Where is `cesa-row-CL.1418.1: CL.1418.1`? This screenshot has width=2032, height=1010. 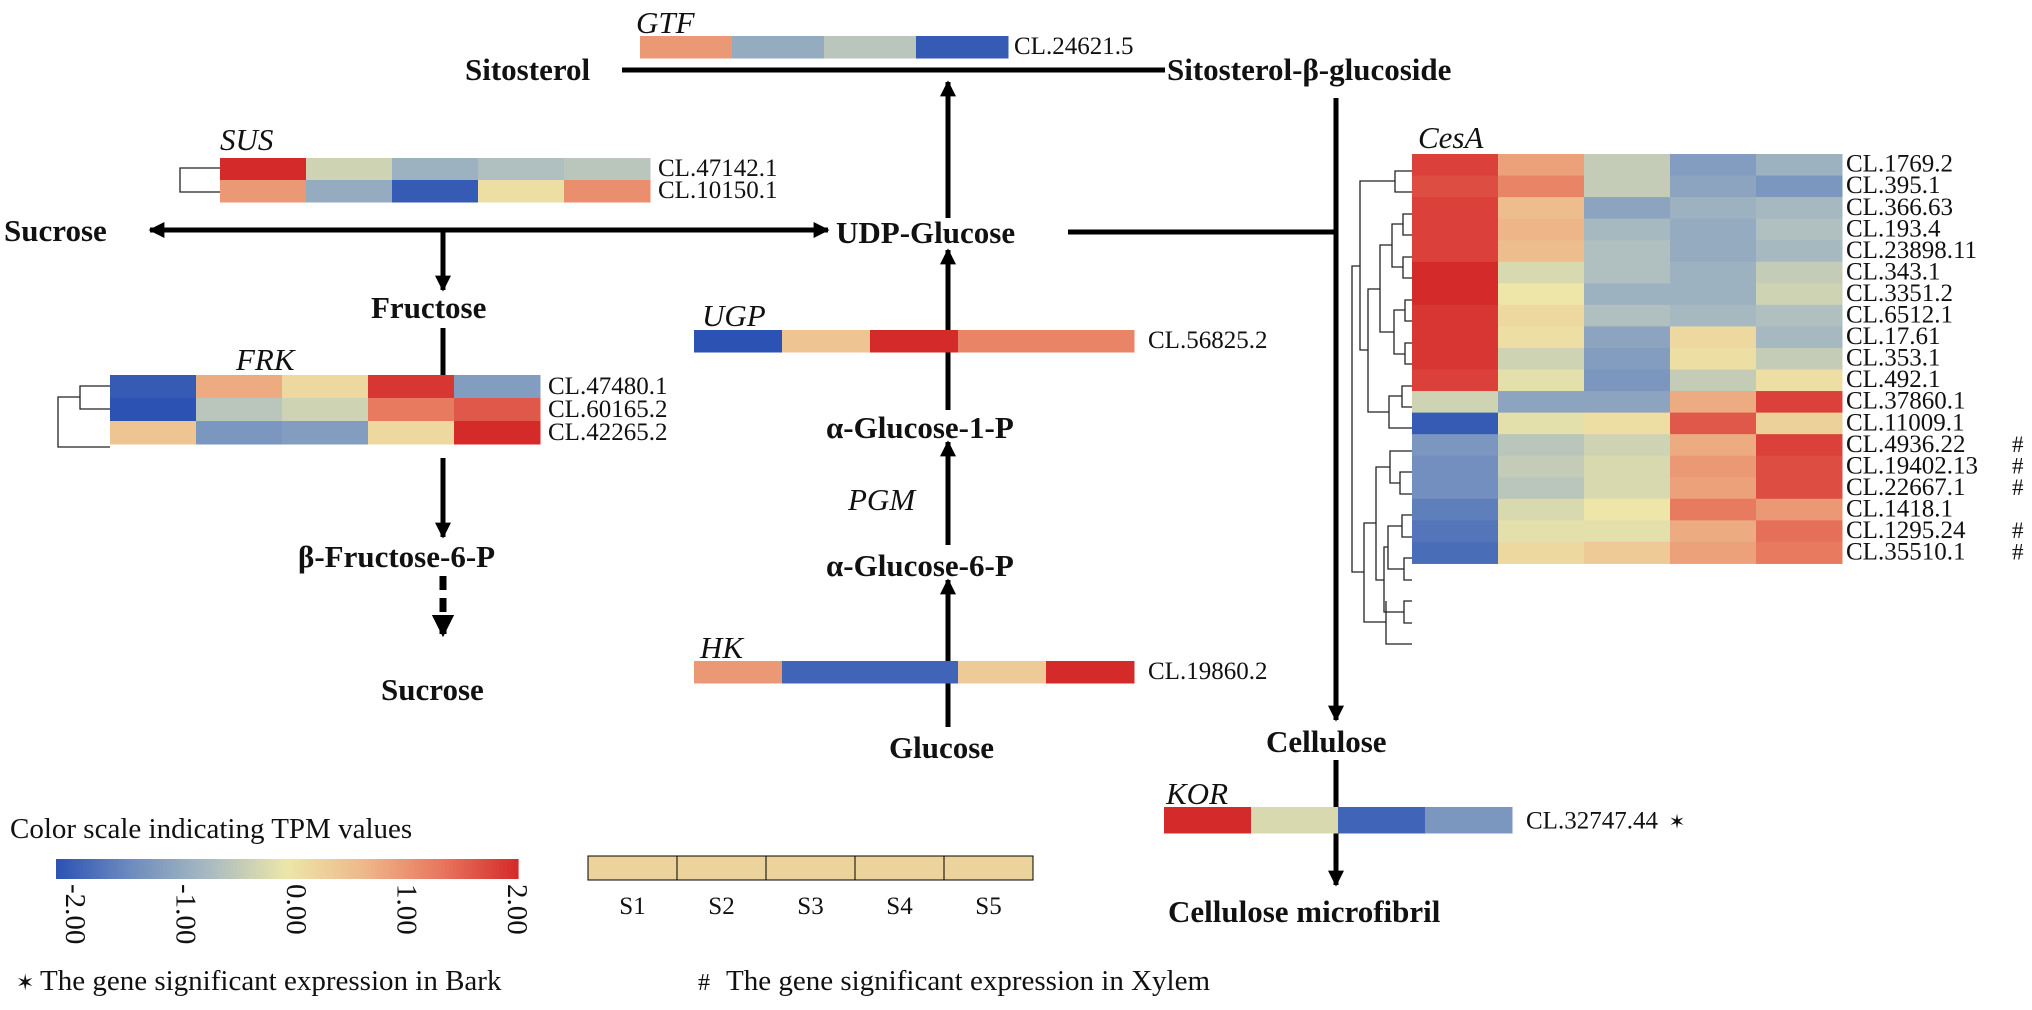
cesa-row-CL.1418.1: CL.1418.1 is located at coordinates (1682, 508).